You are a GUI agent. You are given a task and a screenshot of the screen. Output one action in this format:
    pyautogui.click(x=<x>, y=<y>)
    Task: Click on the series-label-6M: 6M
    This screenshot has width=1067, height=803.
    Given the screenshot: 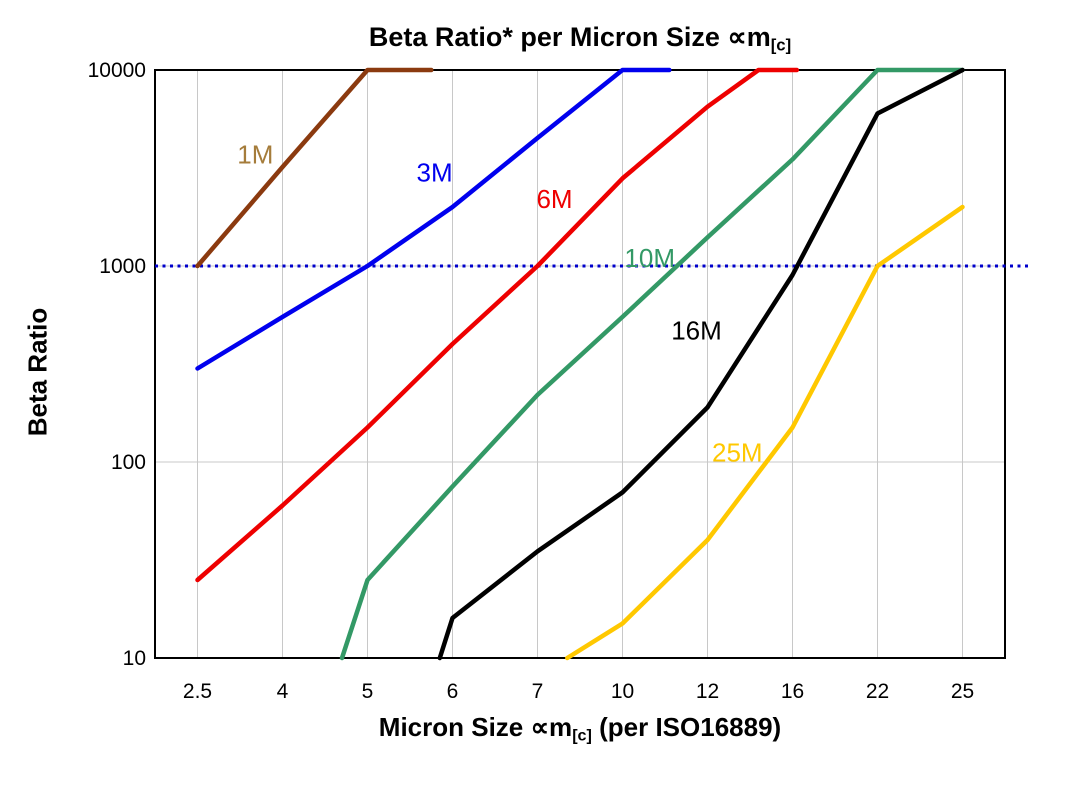 What is the action you would take?
    pyautogui.click(x=554, y=199)
    